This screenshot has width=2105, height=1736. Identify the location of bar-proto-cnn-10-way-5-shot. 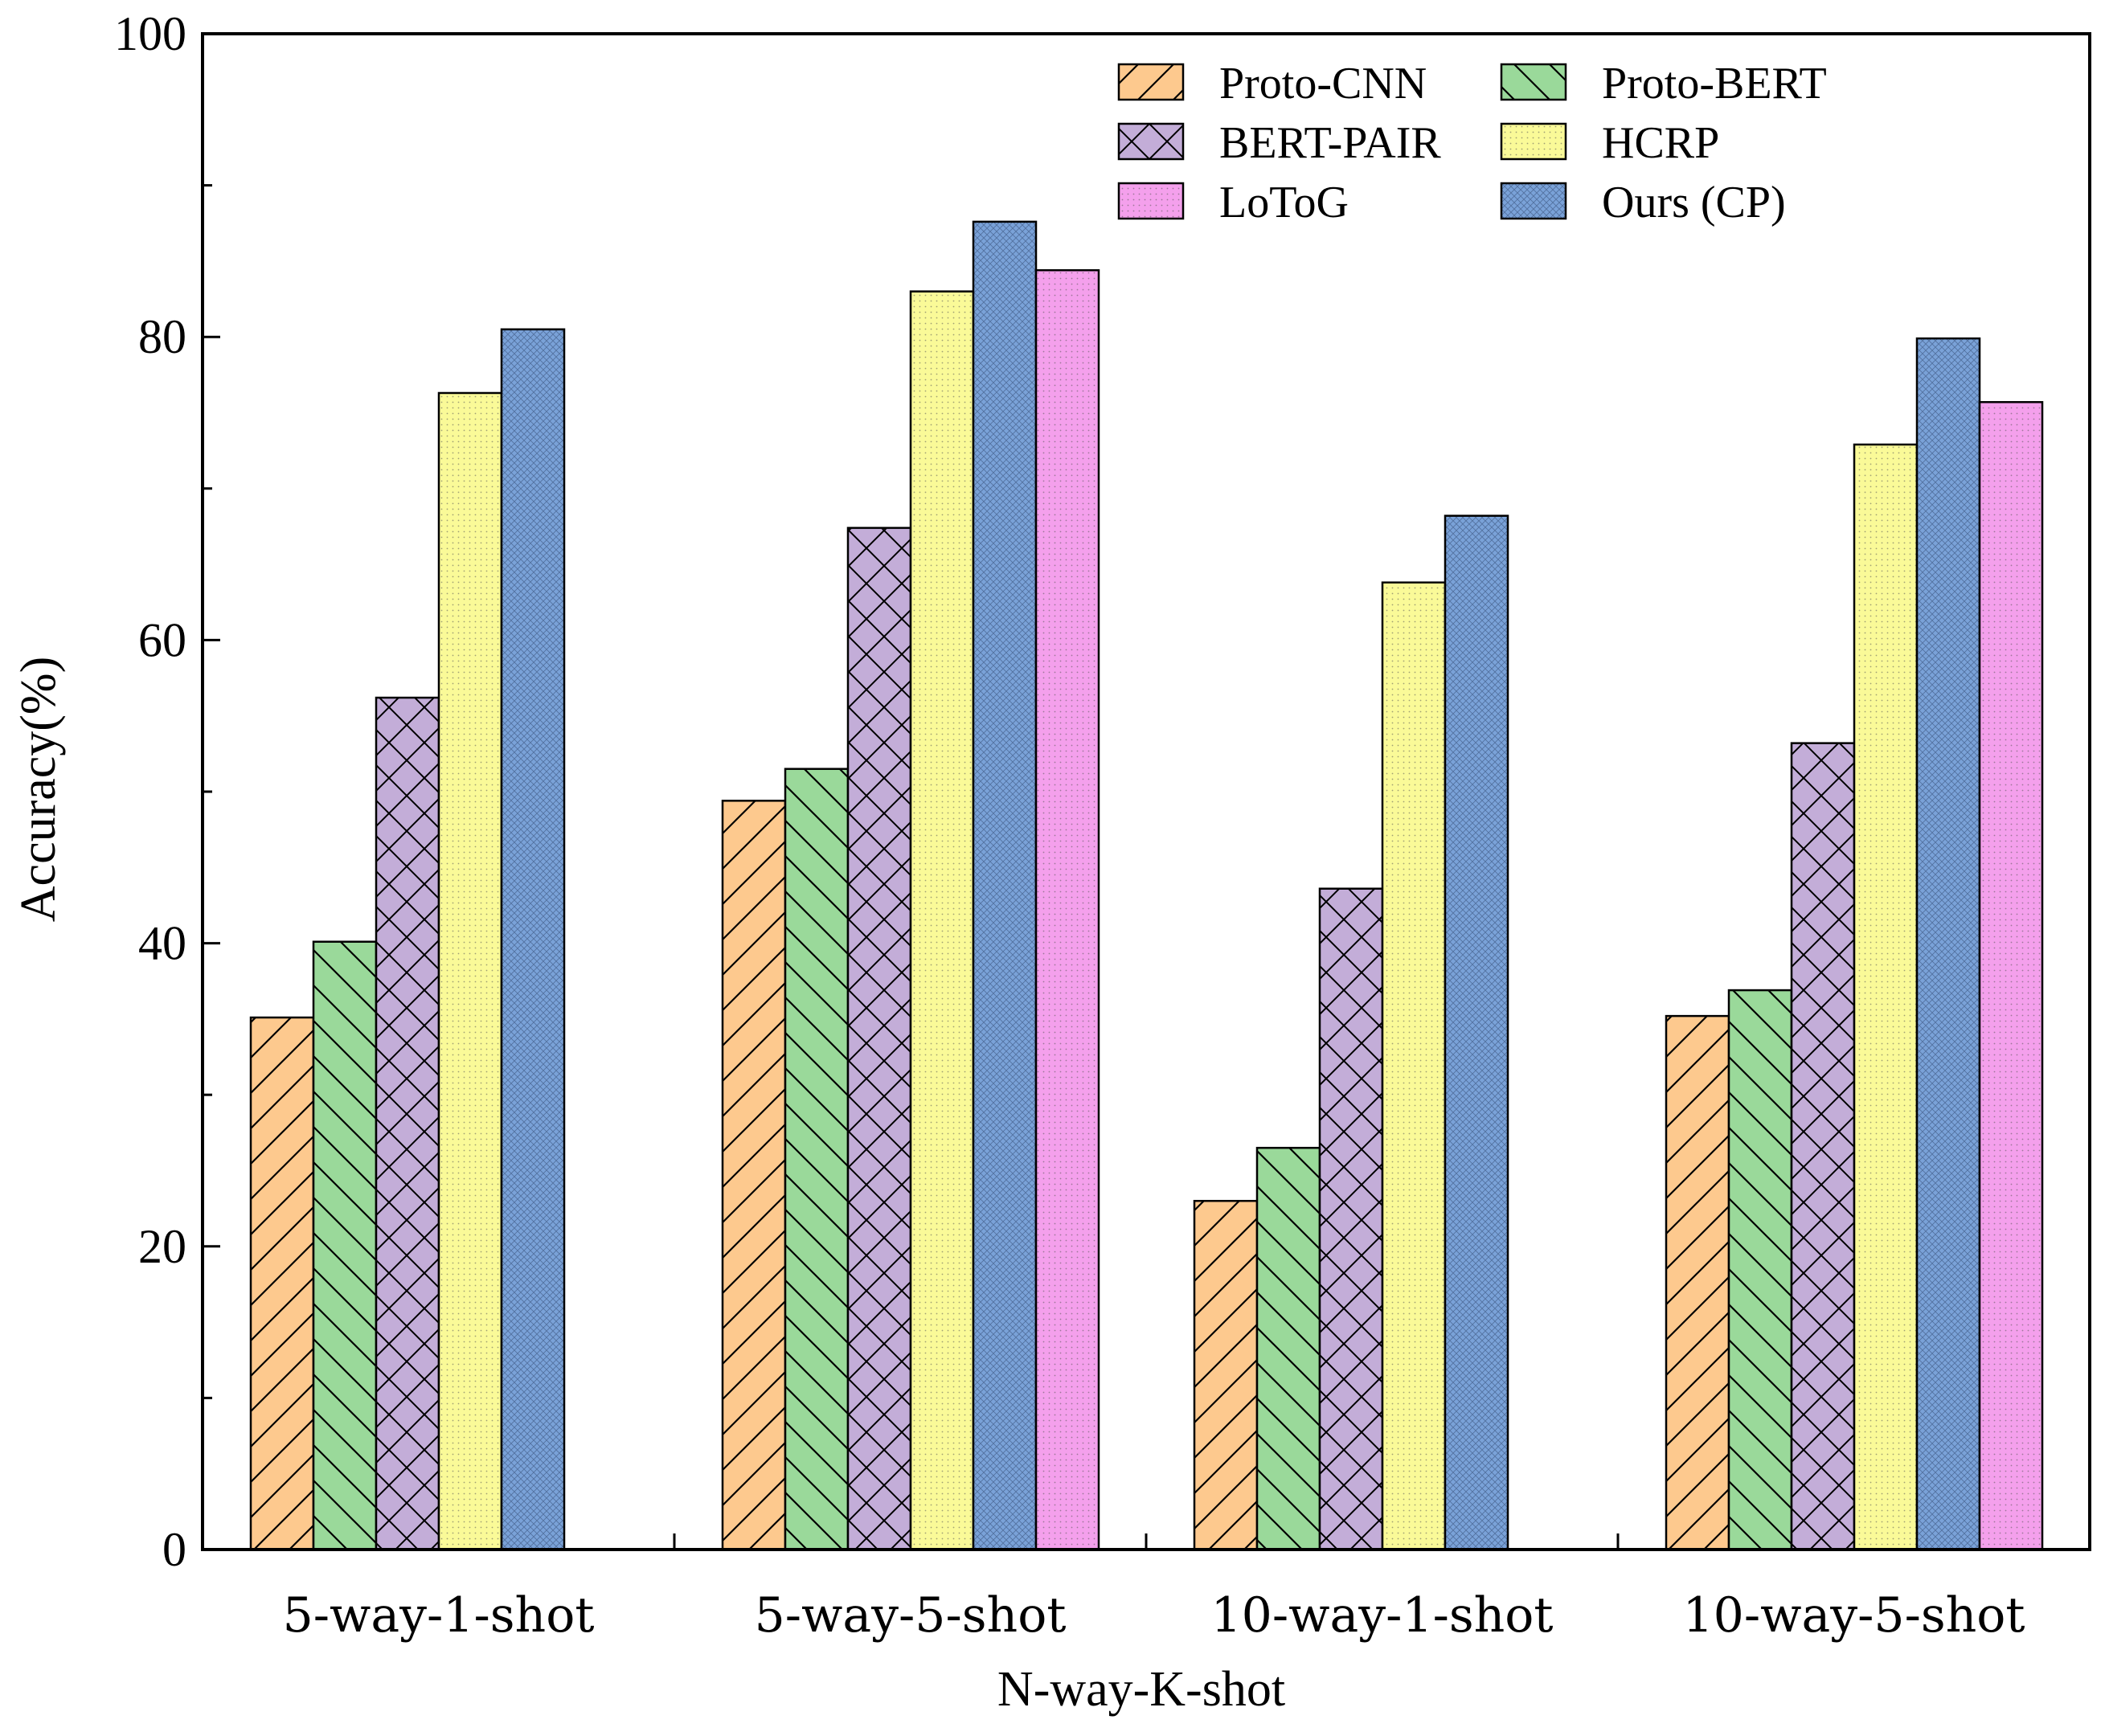
(1697, 1282).